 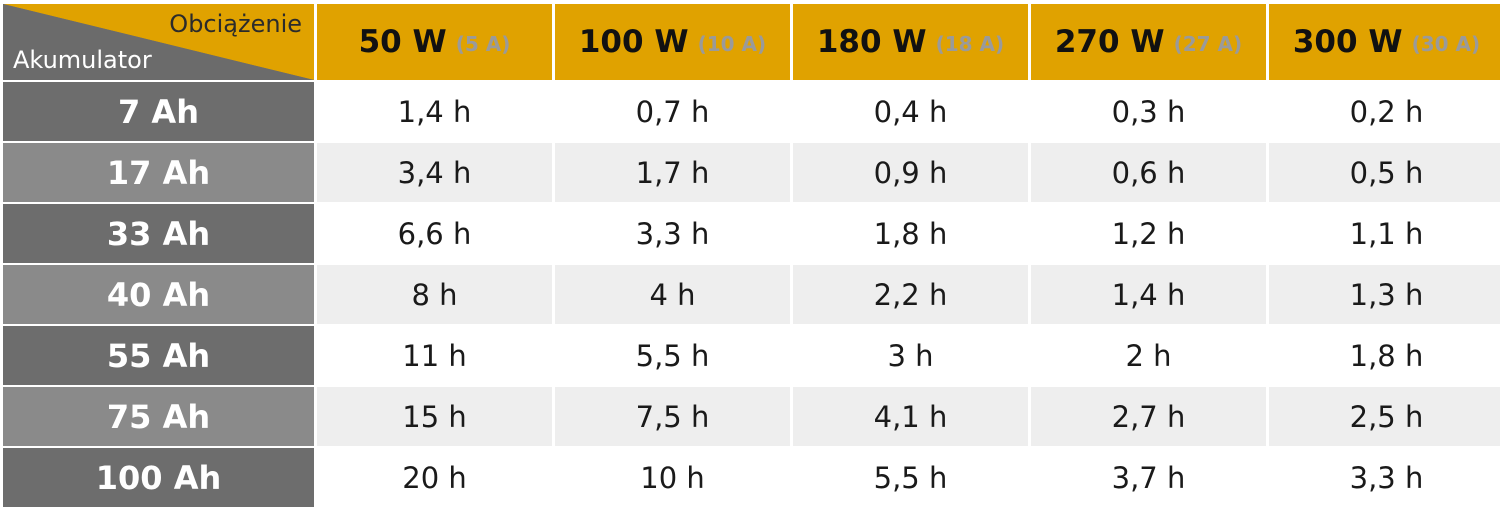 What do you see at coordinates (910, 294) in the screenshot?
I see `runtime-cell: 2,2 h` at bounding box center [910, 294].